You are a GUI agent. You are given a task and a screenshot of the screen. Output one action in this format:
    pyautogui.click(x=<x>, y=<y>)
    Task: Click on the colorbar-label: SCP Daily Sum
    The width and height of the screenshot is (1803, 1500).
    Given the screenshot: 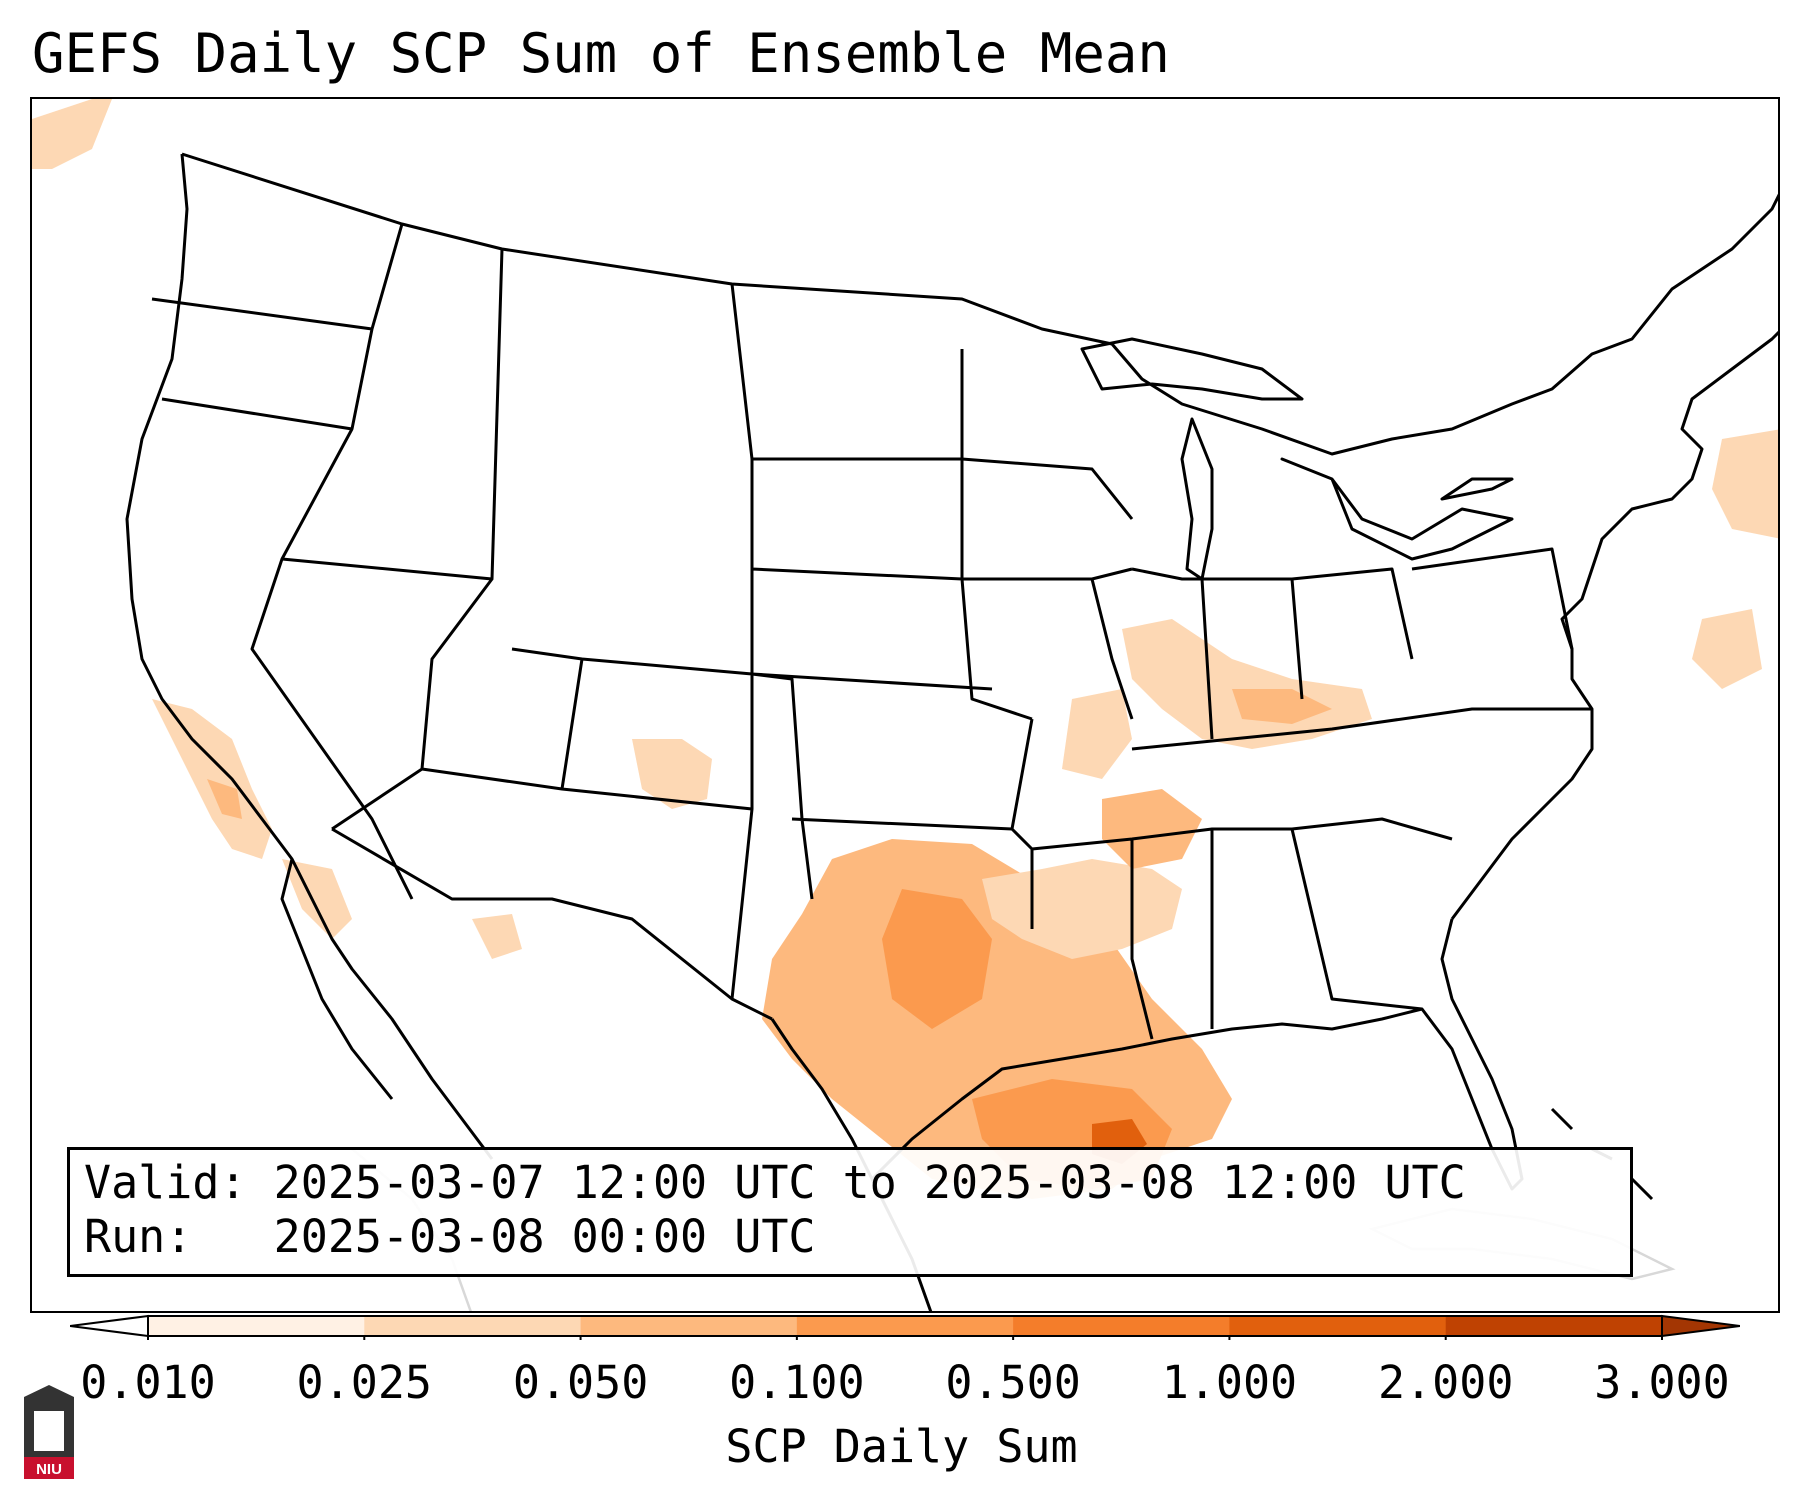 What is the action you would take?
    pyautogui.click(x=901, y=1446)
    